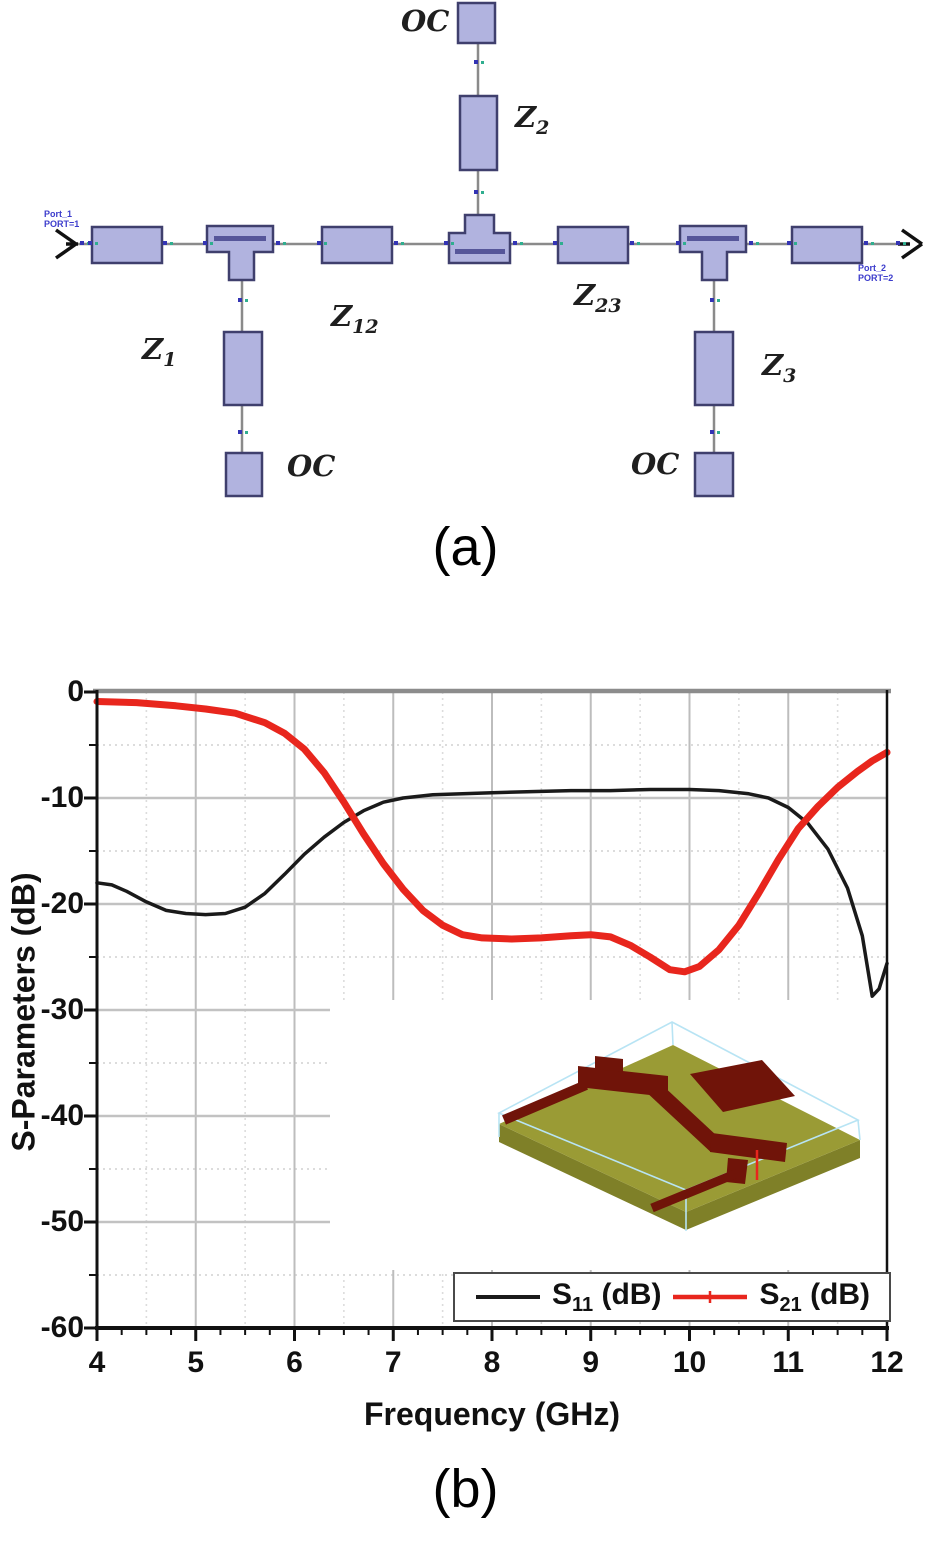 The height and width of the screenshot is (1541, 931). What do you see at coordinates (606, 1296) in the screenshot?
I see `legend-s11-label: S11 (dB)` at bounding box center [606, 1296].